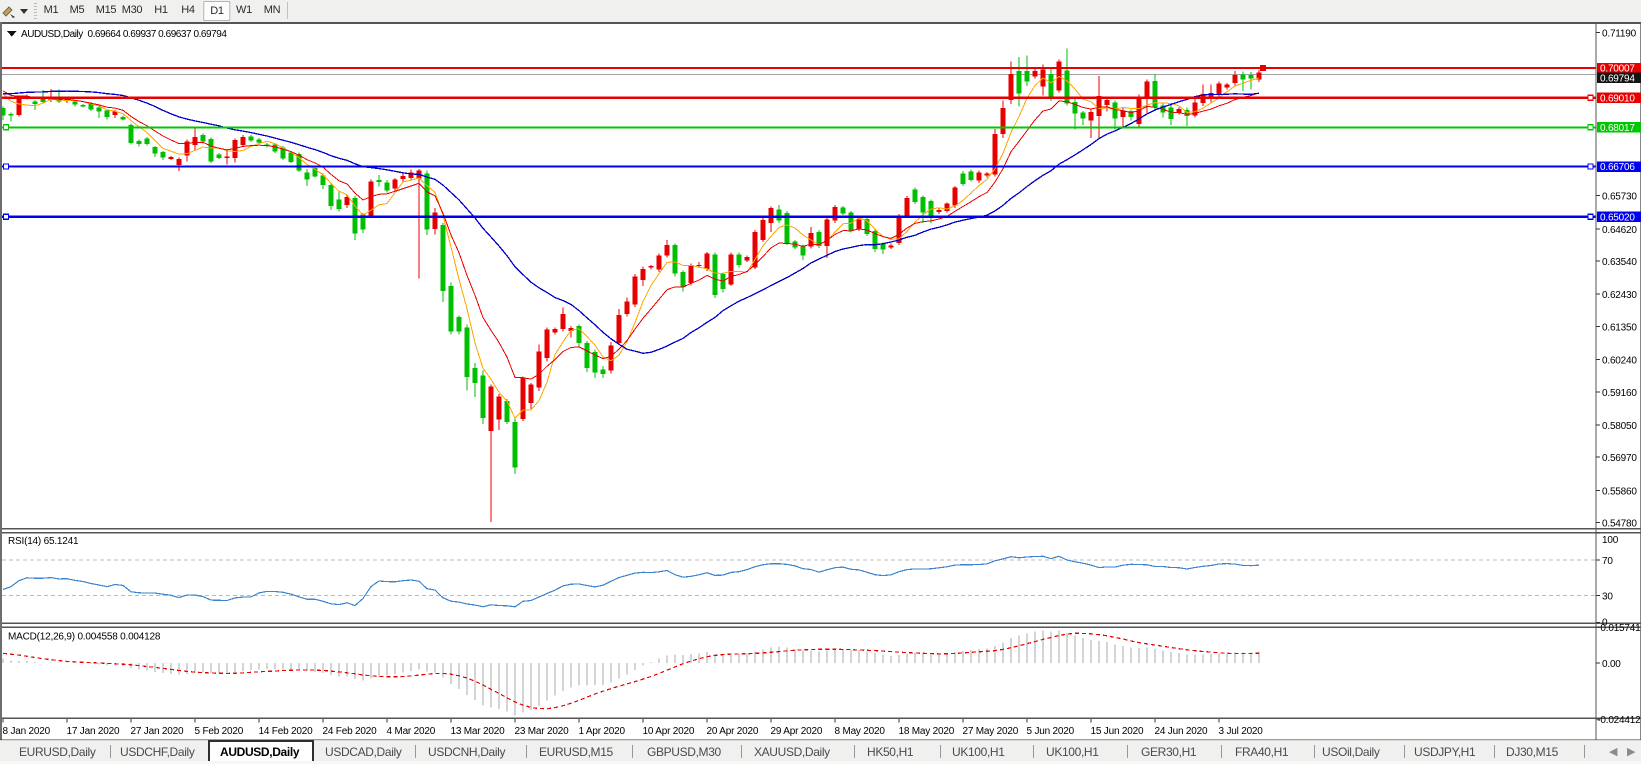 The image size is (1641, 764). I want to click on svg-text: 20 Apr 2020, so click(733, 731).